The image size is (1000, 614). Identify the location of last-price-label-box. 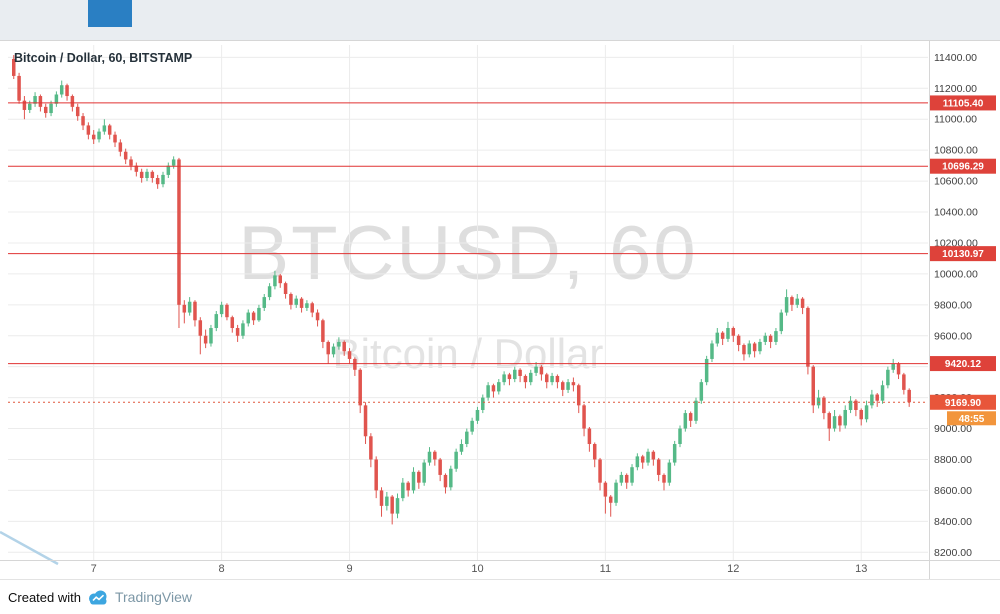
(963, 402).